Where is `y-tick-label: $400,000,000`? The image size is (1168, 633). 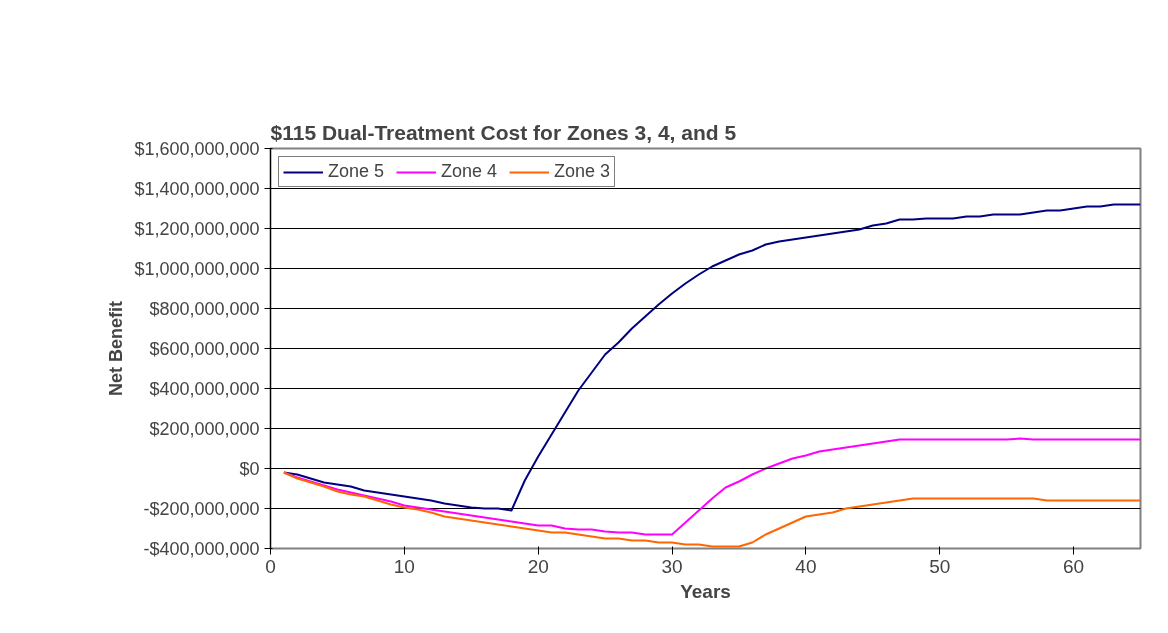
y-tick-label: $400,000,000 is located at coordinates (204, 388).